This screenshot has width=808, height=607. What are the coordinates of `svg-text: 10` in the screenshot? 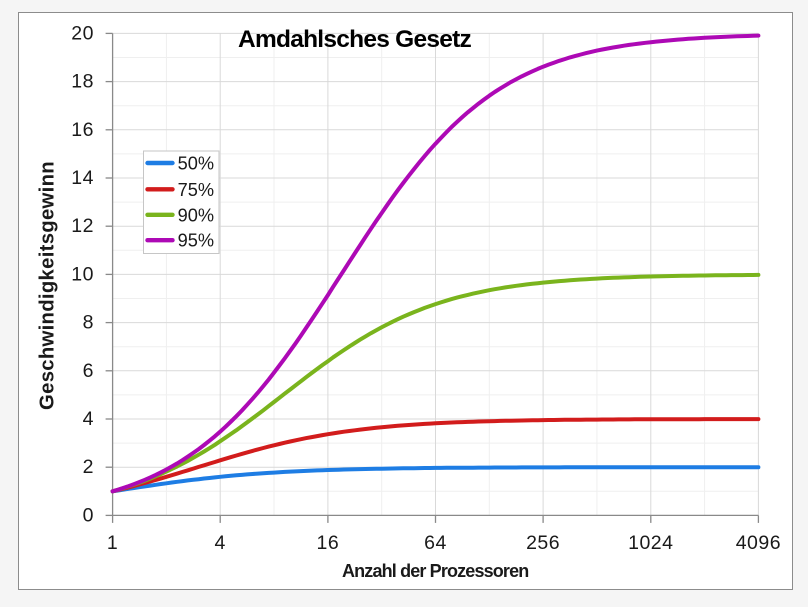 It's located at (82, 274).